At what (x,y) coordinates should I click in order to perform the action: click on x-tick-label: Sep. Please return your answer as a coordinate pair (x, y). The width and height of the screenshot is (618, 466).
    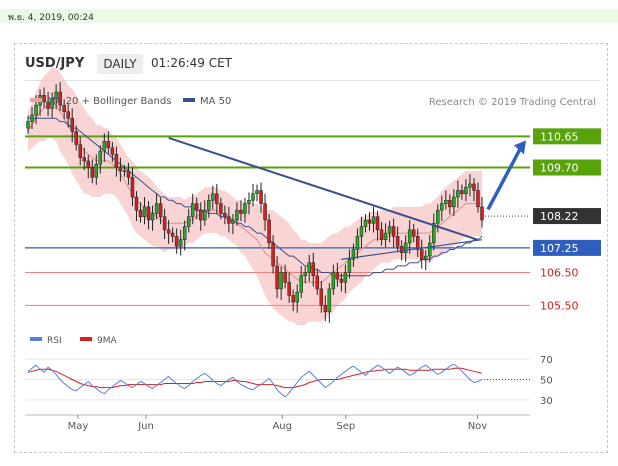
    Looking at the image, I should click on (345, 426).